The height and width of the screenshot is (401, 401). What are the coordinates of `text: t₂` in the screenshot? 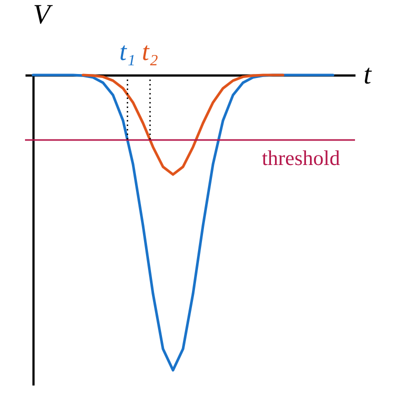 It's located at (150, 51).